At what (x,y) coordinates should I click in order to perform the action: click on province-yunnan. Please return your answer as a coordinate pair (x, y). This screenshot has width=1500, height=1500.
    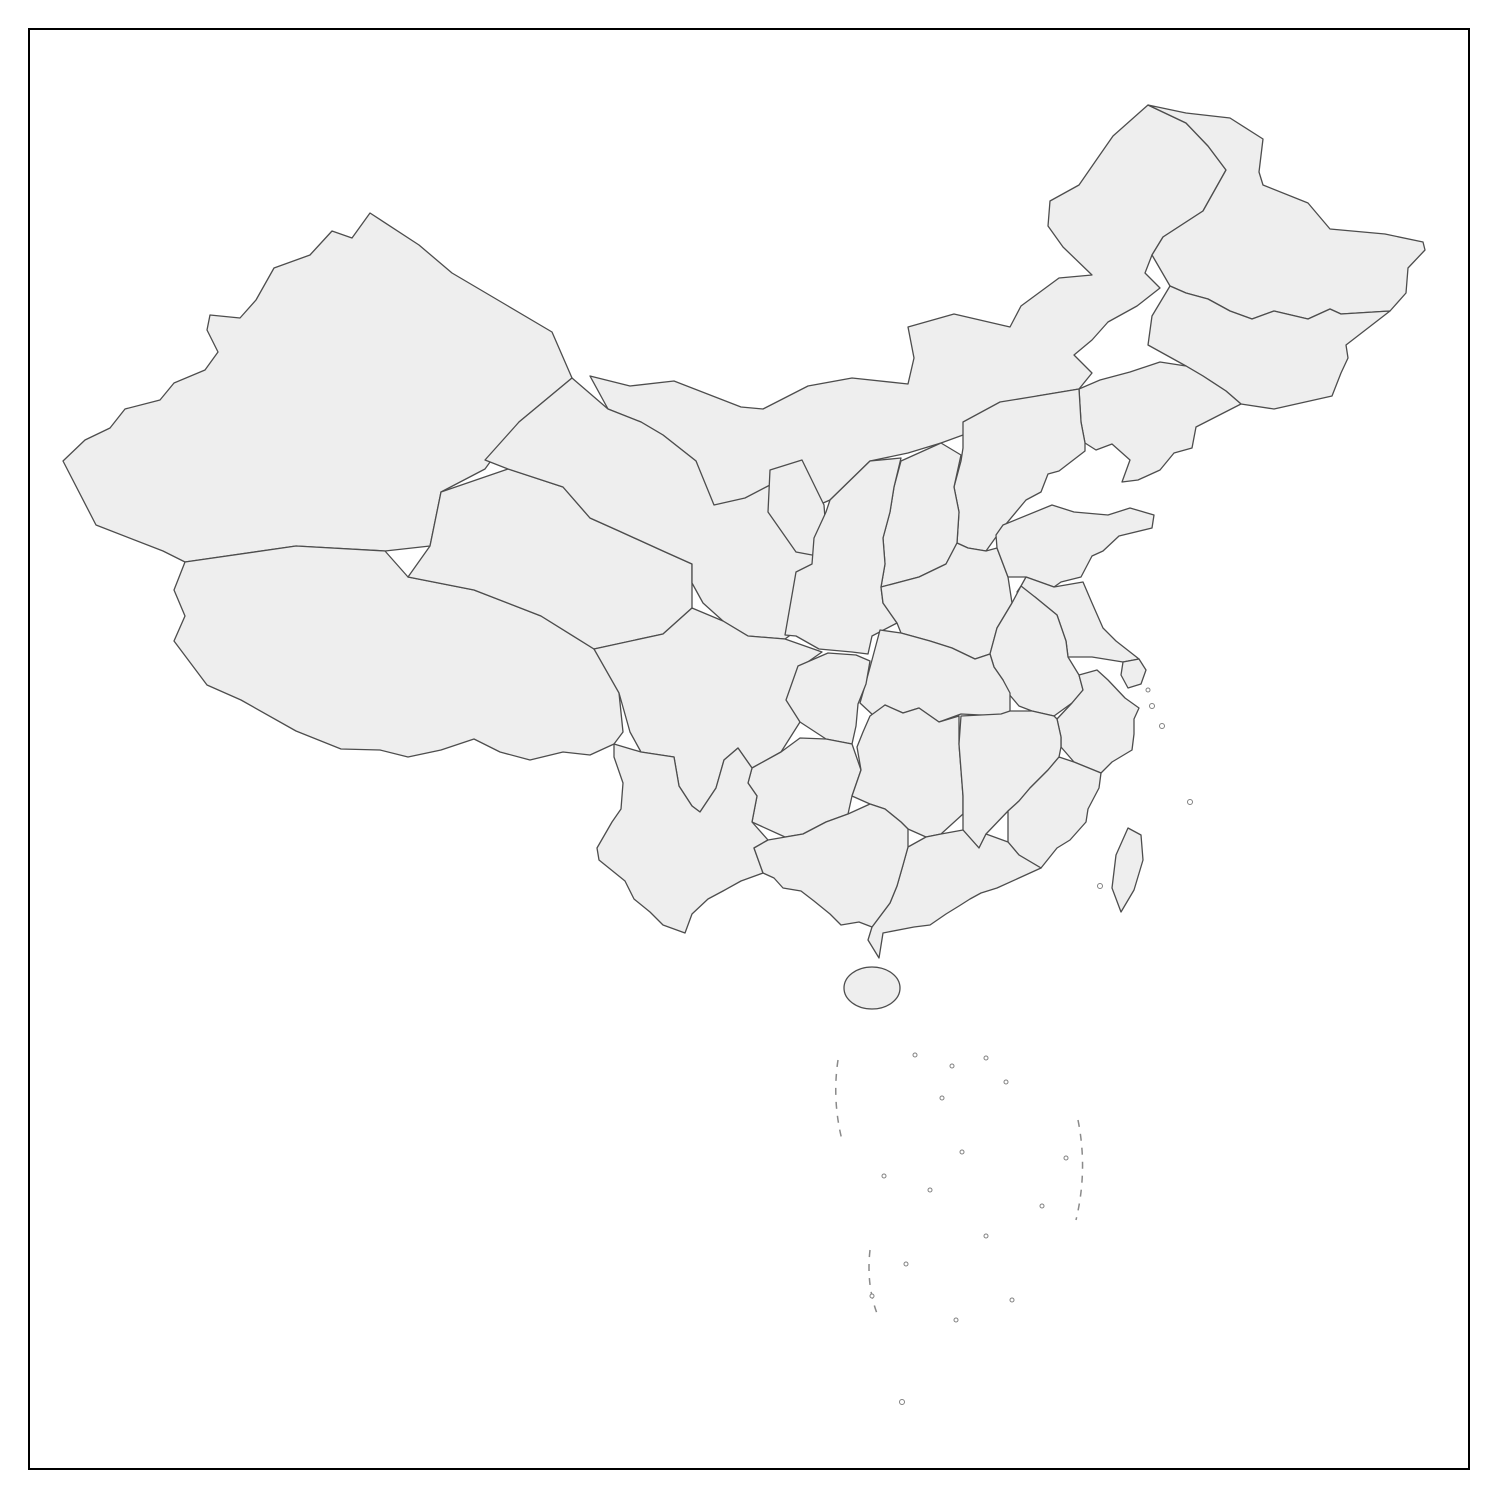
    Looking at the image, I should click on (682, 838).